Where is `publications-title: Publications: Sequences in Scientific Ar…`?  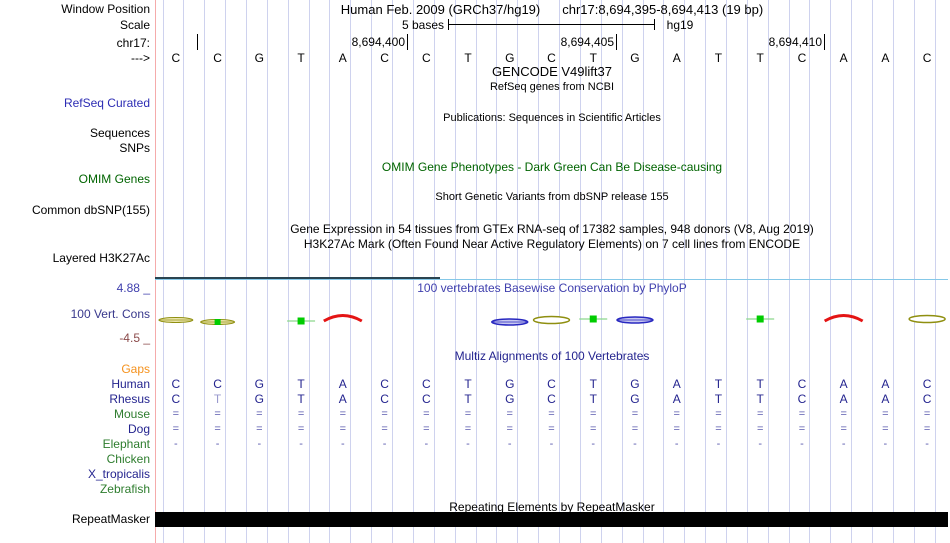 publications-title: Publications: Sequences in Scientific Ar… is located at coordinates (552, 118).